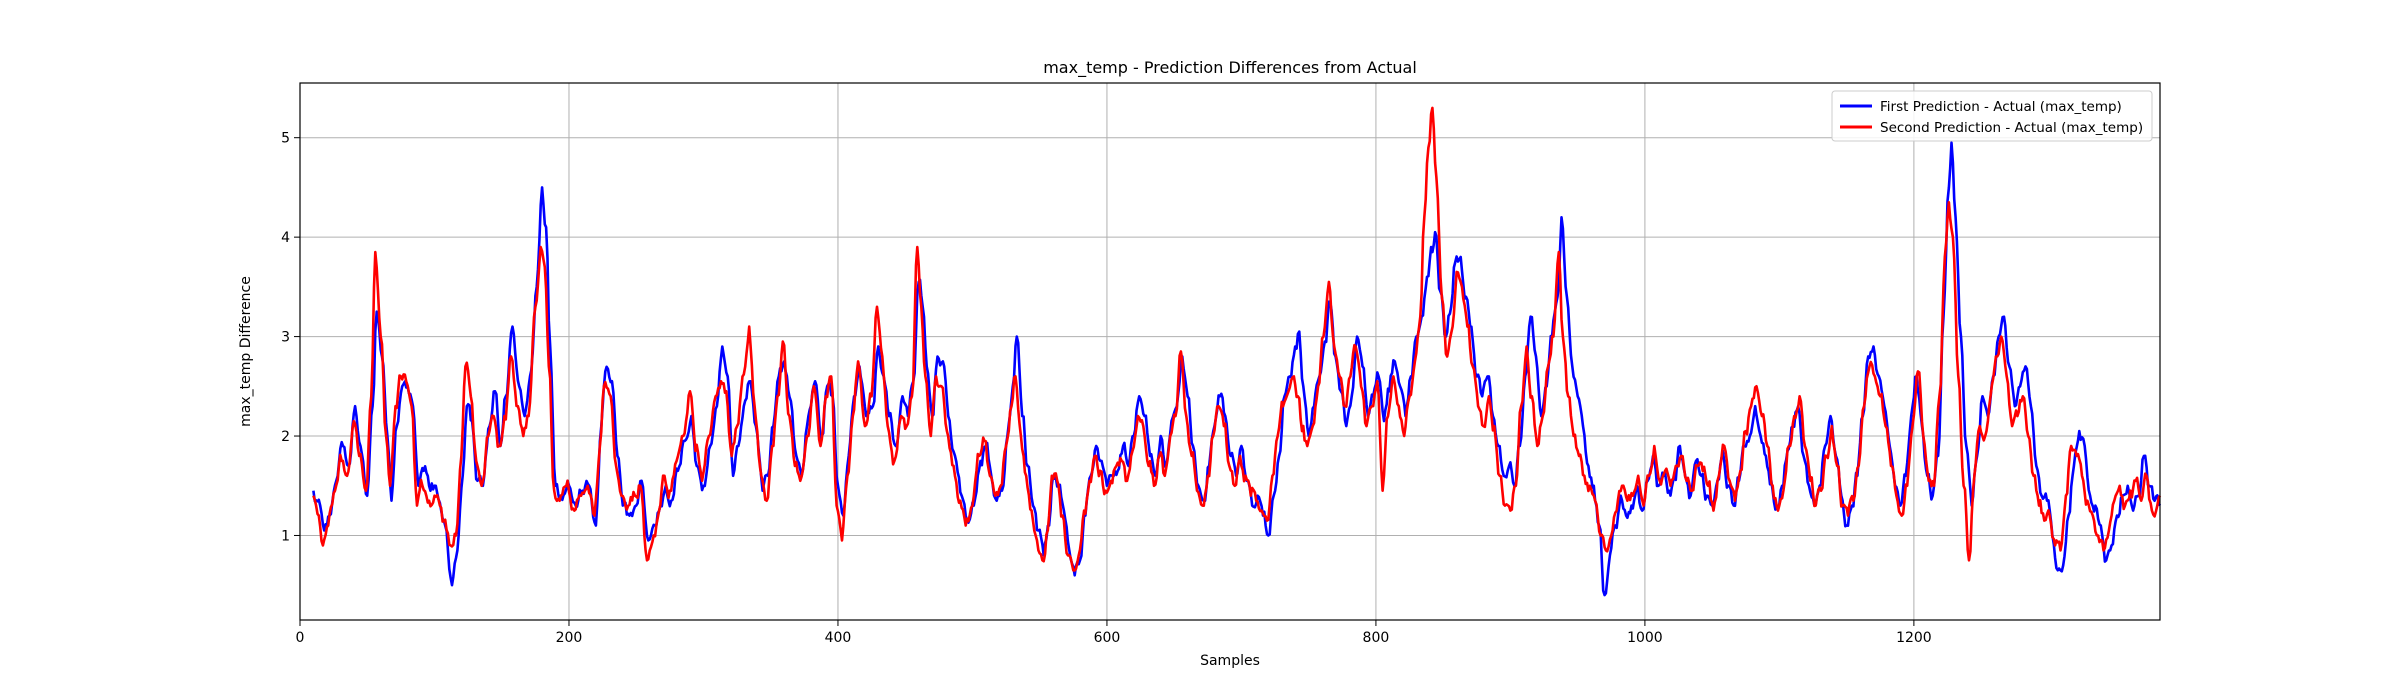  What do you see at coordinates (285, 536) in the screenshot?
I see `y-tick-label: 1` at bounding box center [285, 536].